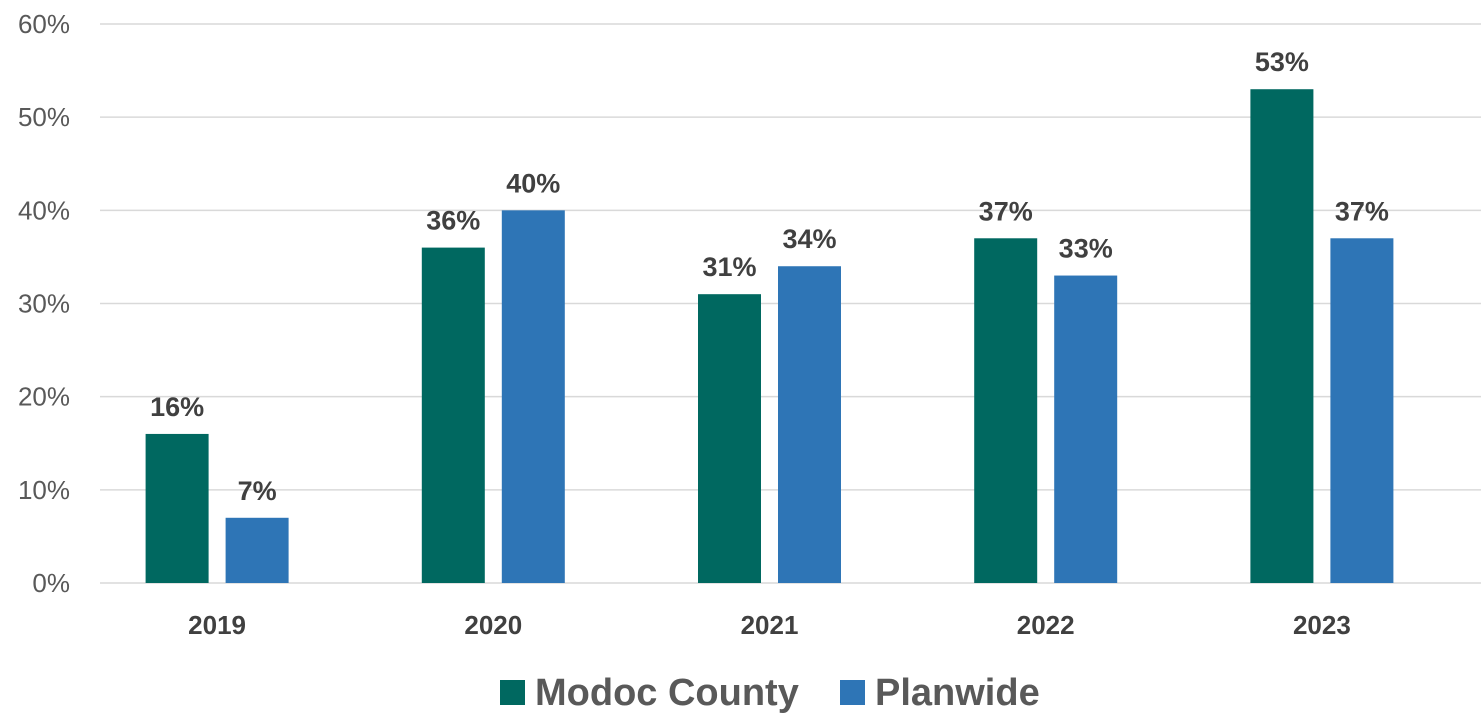 This screenshot has width=1481, height=713. Describe the element at coordinates (809, 424) in the screenshot. I see `bar-planwide-2021` at that location.